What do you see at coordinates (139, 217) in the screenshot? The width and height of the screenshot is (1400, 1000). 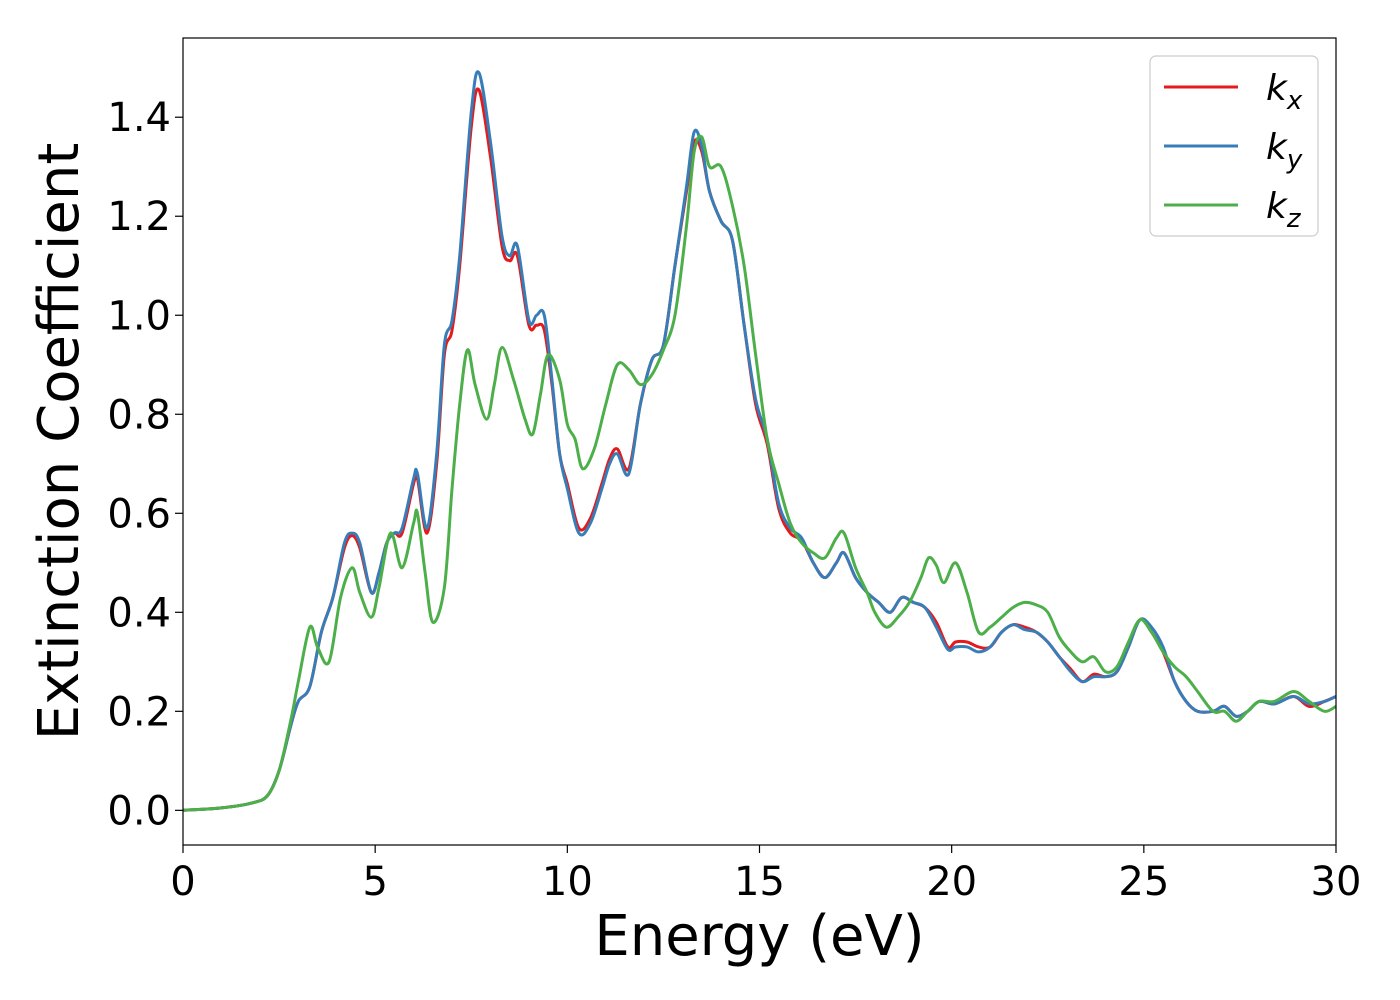 I see `y-tick-label: 1.2` at bounding box center [139, 217].